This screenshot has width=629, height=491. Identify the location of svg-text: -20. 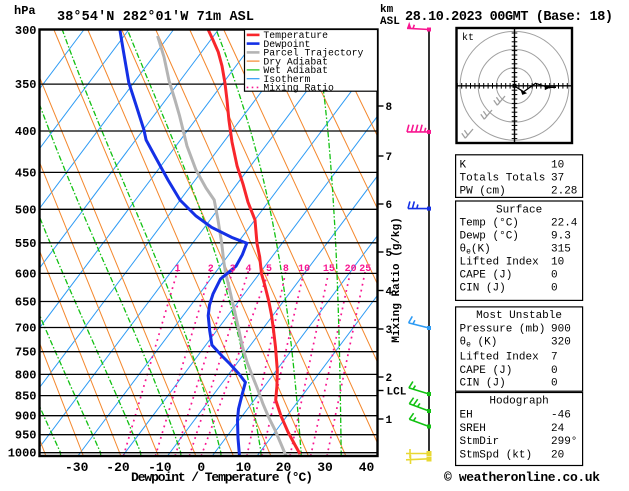
(118, 467).